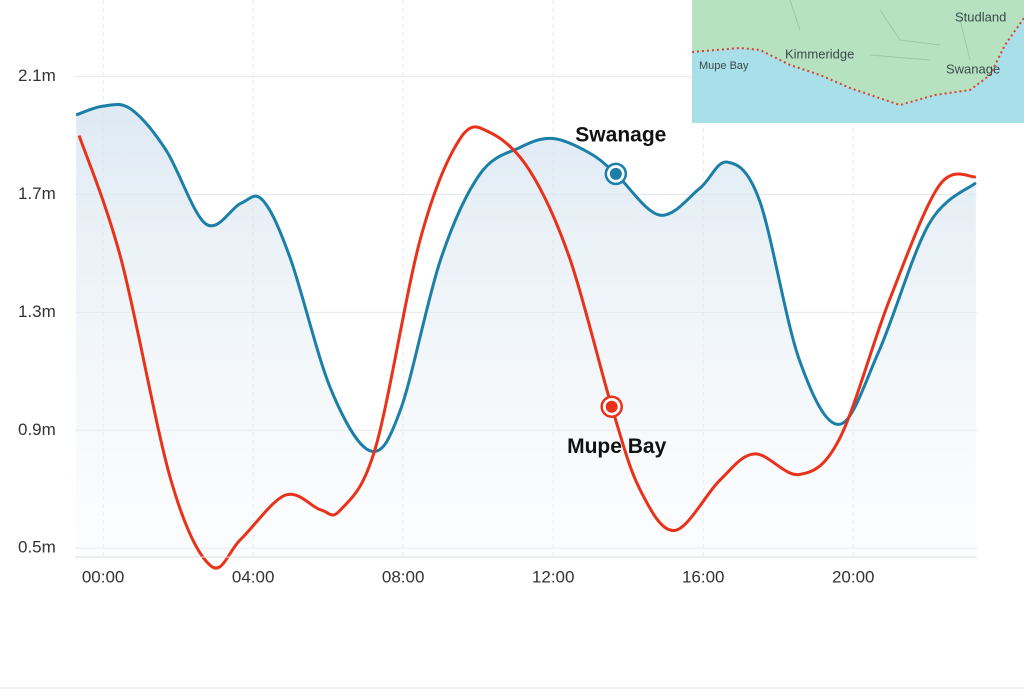 This screenshot has height=696, width=1024. Describe the element at coordinates (37, 429) in the screenshot. I see `y-tick-label: 0.9m` at that location.